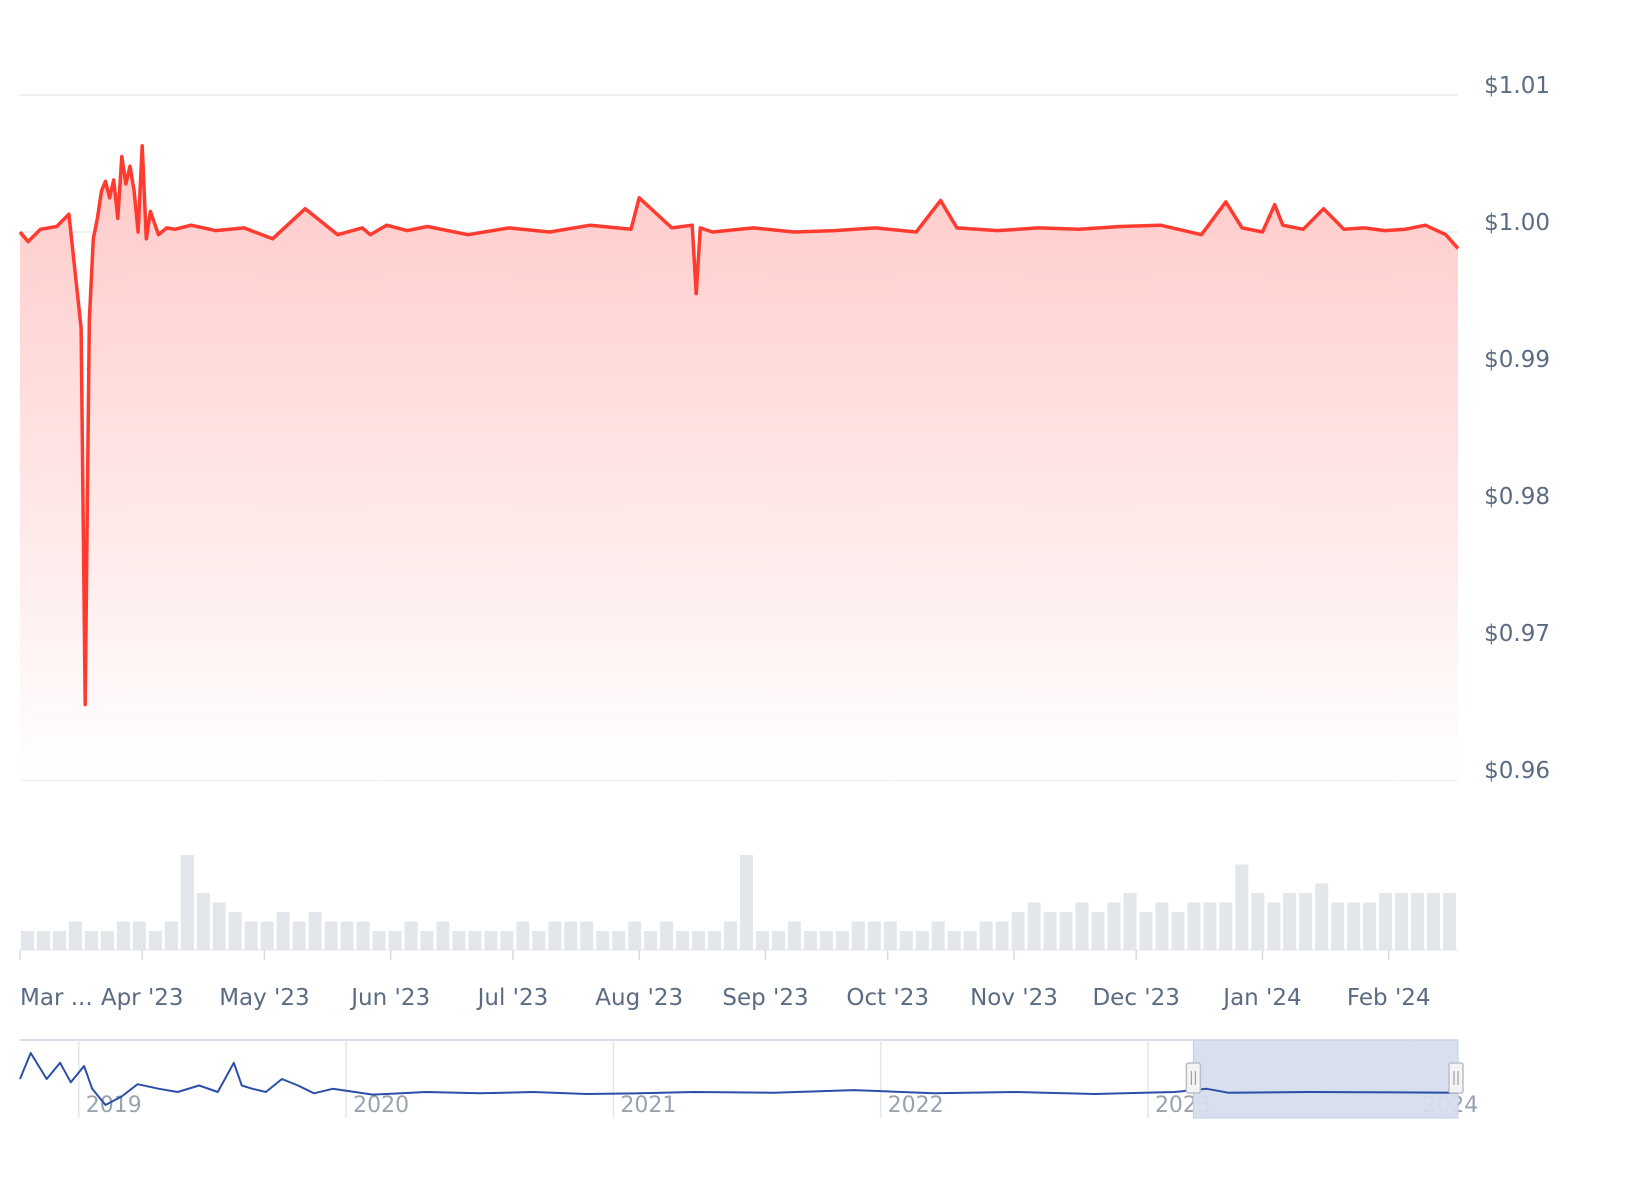 This screenshot has width=1644, height=1204. I want to click on y-tick-label: $1.01, so click(1517, 86).